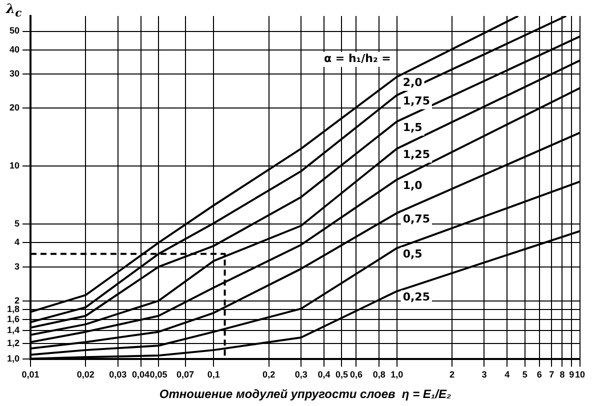  I want to click on series-label: 0,25, so click(416, 297).